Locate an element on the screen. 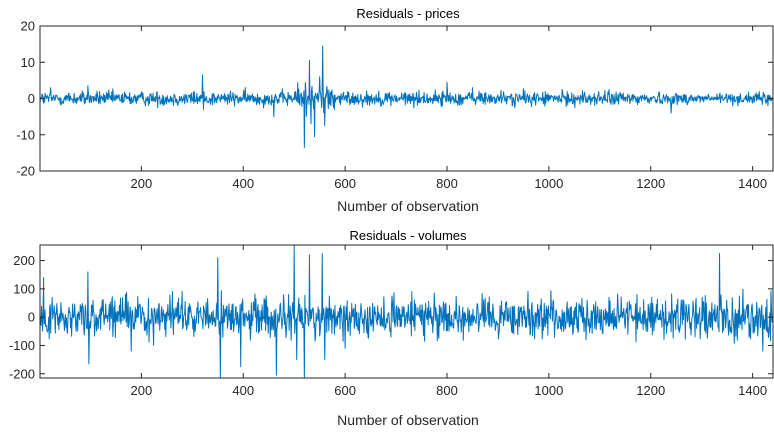 Image resolution: width=774 pixels, height=432 pixels. y-tick-label: 200 is located at coordinates (24, 260).